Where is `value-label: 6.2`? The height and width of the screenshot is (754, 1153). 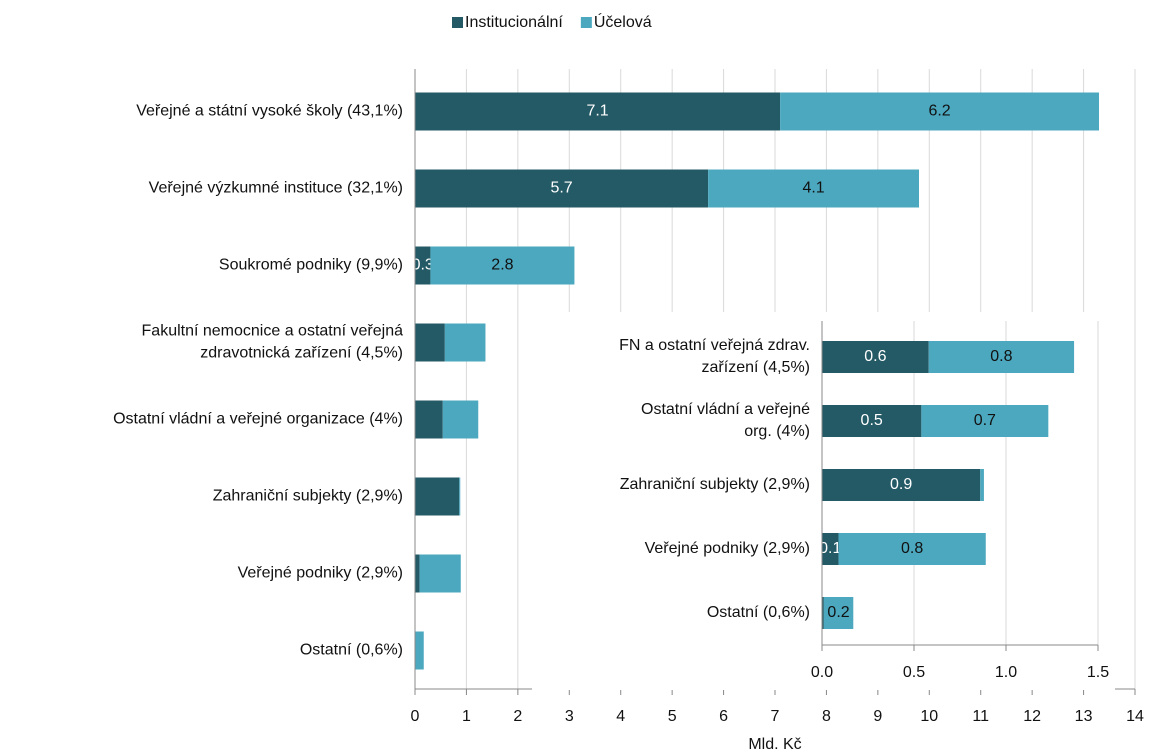
value-label: 6.2 is located at coordinates (939, 111).